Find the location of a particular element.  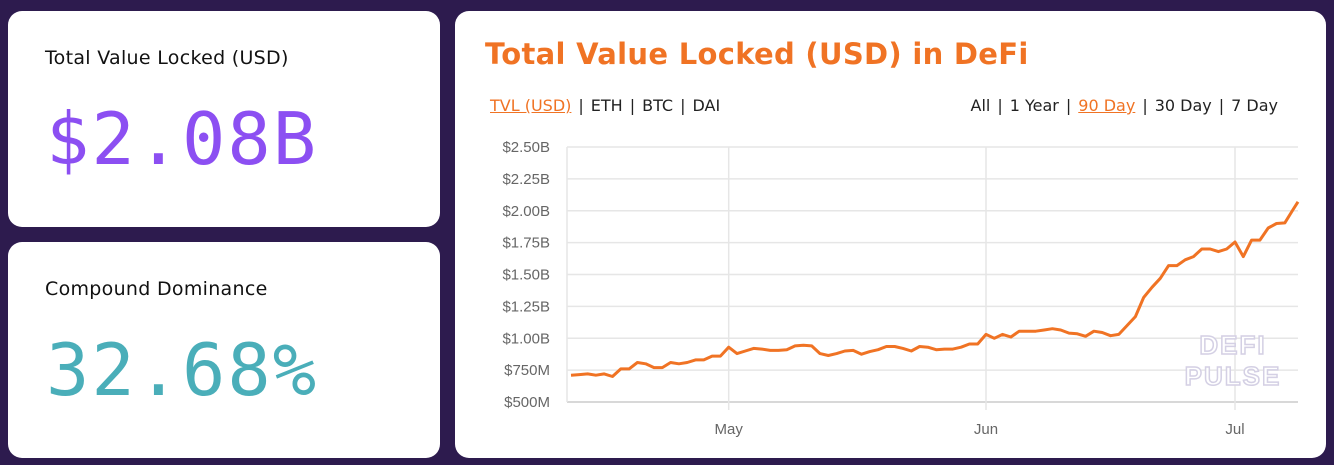

watermark-line-2: PULSE is located at coordinates (1233, 376).